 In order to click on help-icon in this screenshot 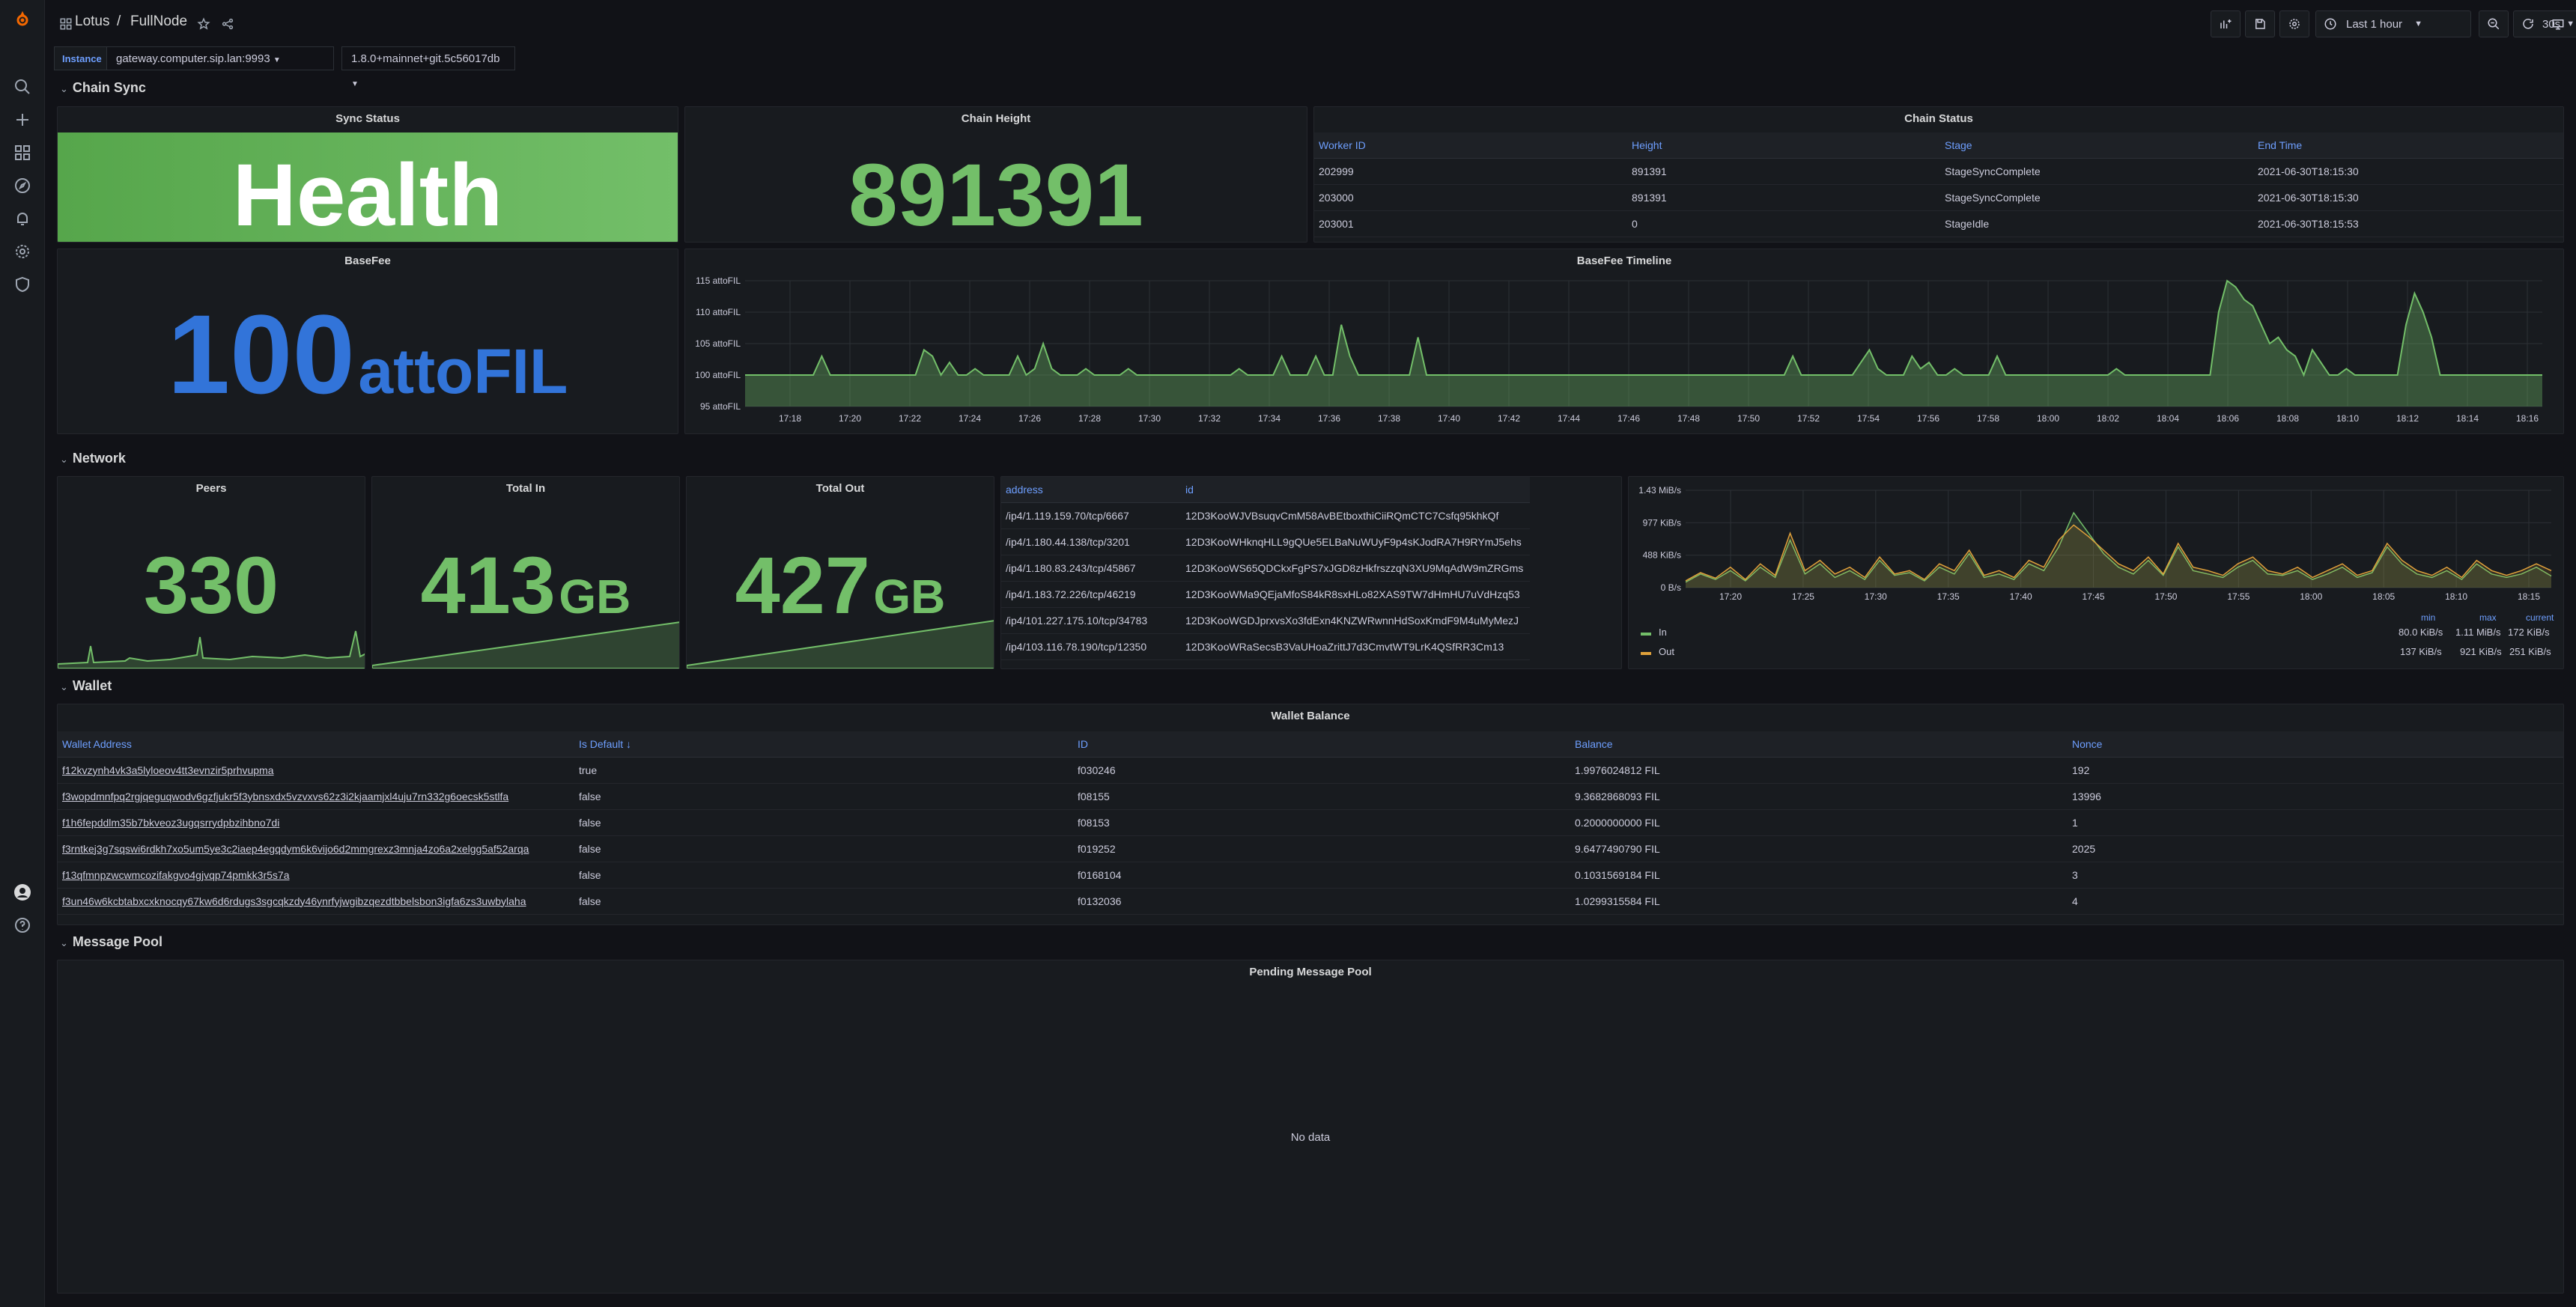, I will do `click(22, 925)`.